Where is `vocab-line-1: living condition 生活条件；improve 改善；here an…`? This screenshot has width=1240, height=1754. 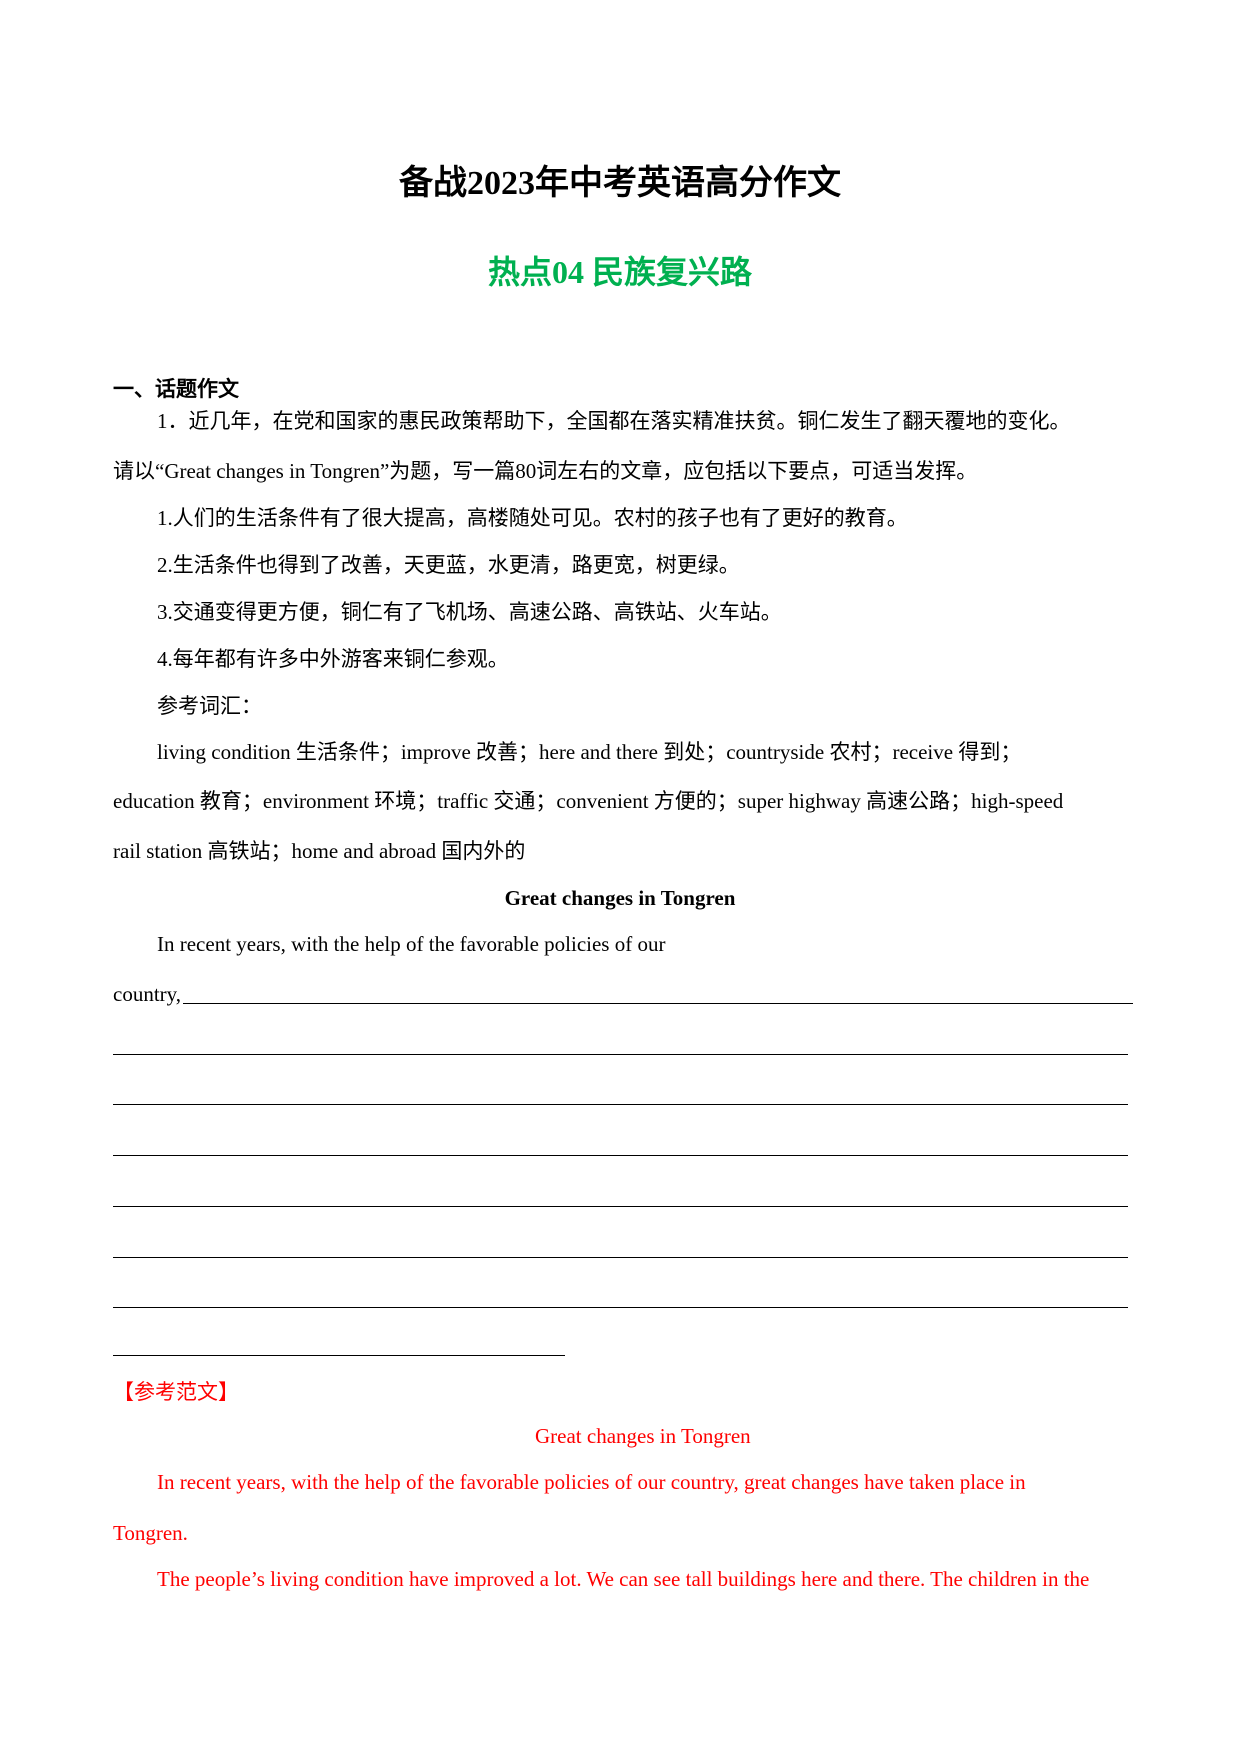 vocab-line-1: living condition 生活条件；improve 改善；here an… is located at coordinates (589, 752).